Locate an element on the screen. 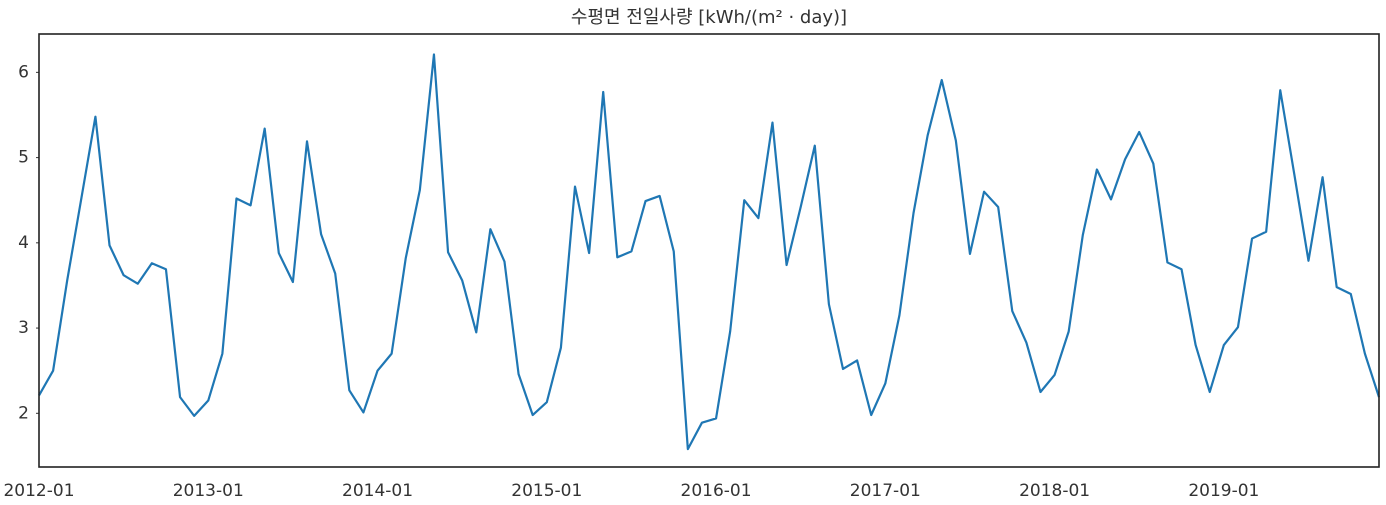  x-tick-label: 2012-01 is located at coordinates (38, 491).